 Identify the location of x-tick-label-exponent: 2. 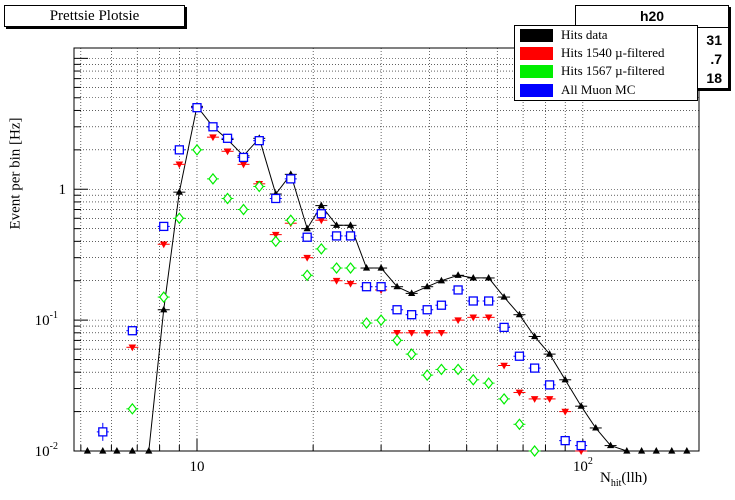
(590, 461).